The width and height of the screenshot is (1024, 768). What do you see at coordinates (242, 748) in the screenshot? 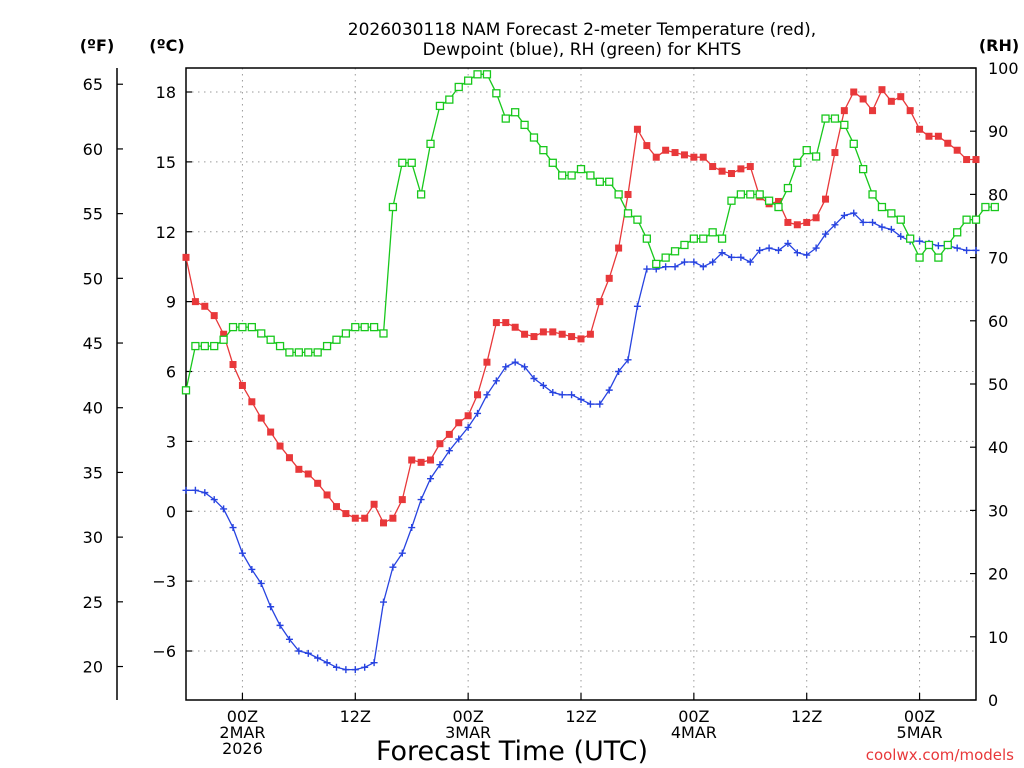
I see `x-tick-label: 2026` at bounding box center [242, 748].